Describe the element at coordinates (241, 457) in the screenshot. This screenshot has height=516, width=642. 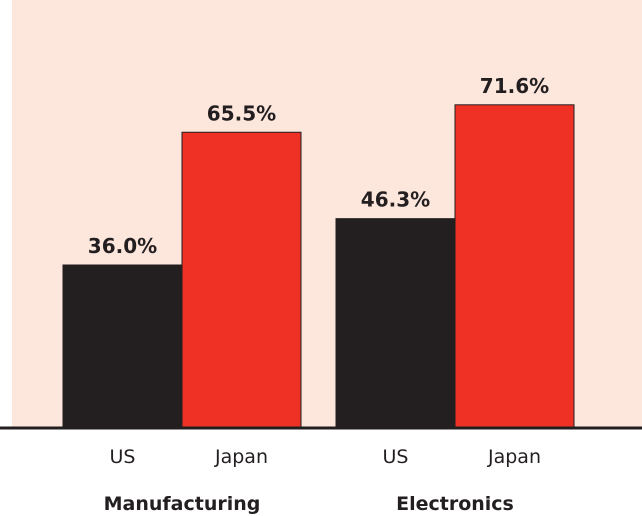
I see `tick-label-manufacturing-japan: Japan` at that location.